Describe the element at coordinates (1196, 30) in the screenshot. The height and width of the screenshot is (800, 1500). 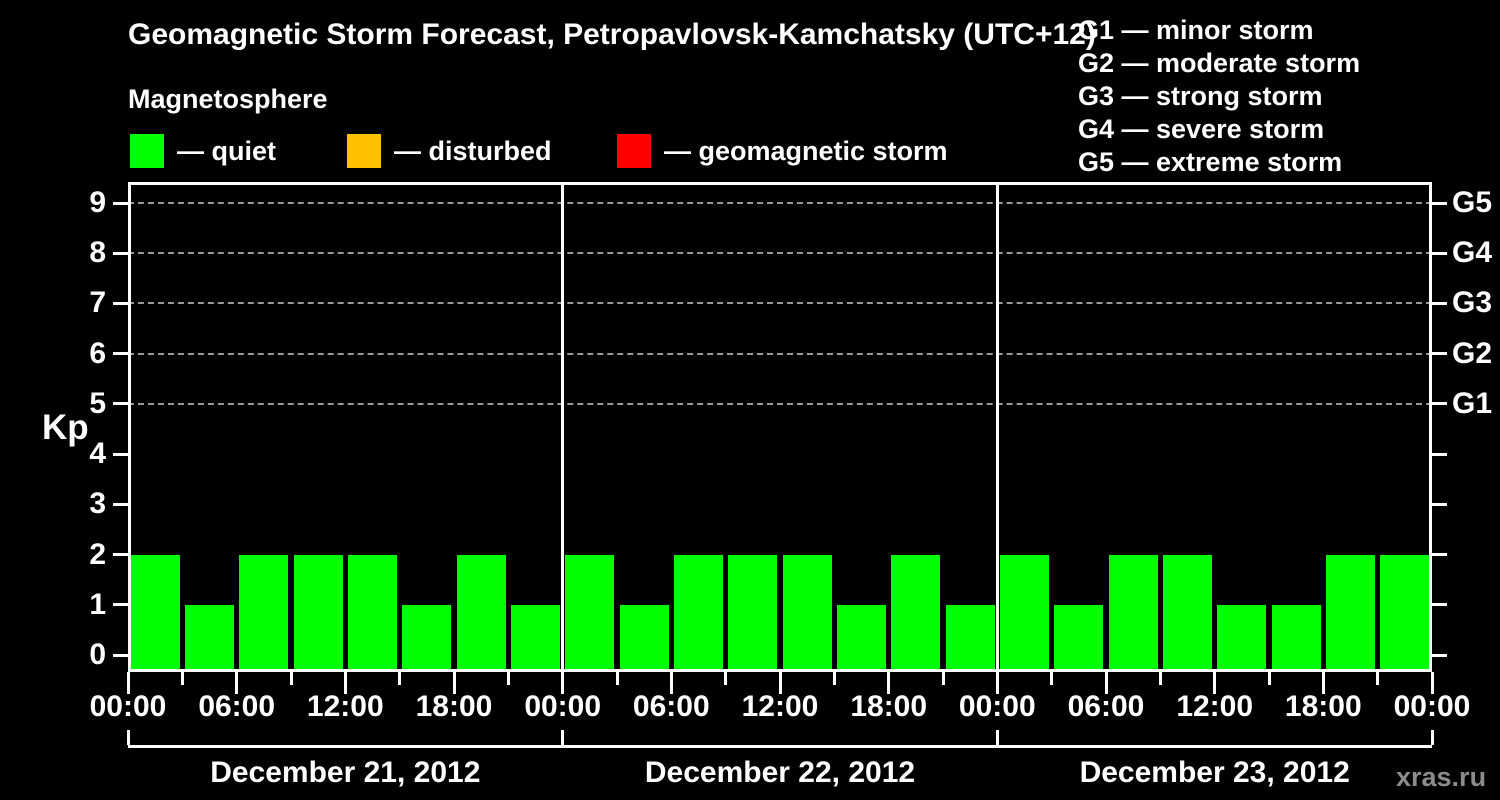
I see `storm-scale-line-g1: G1 — minor storm` at that location.